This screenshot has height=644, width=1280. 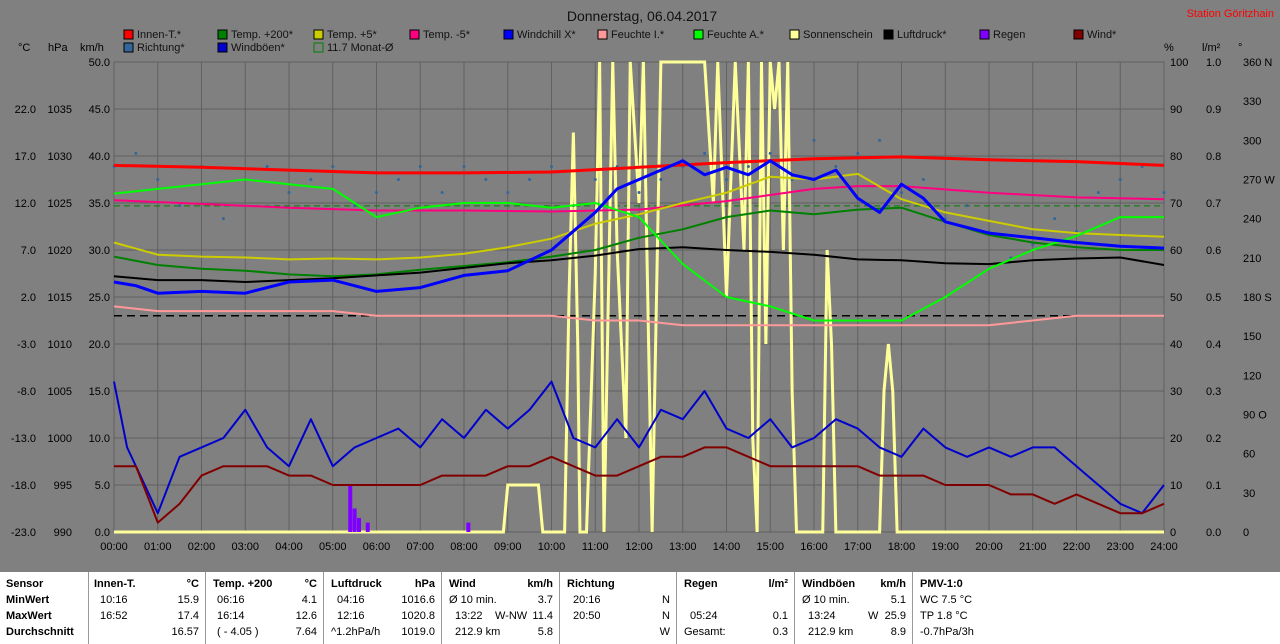 I want to click on unit-celsius: °C, so click(x=24, y=48).